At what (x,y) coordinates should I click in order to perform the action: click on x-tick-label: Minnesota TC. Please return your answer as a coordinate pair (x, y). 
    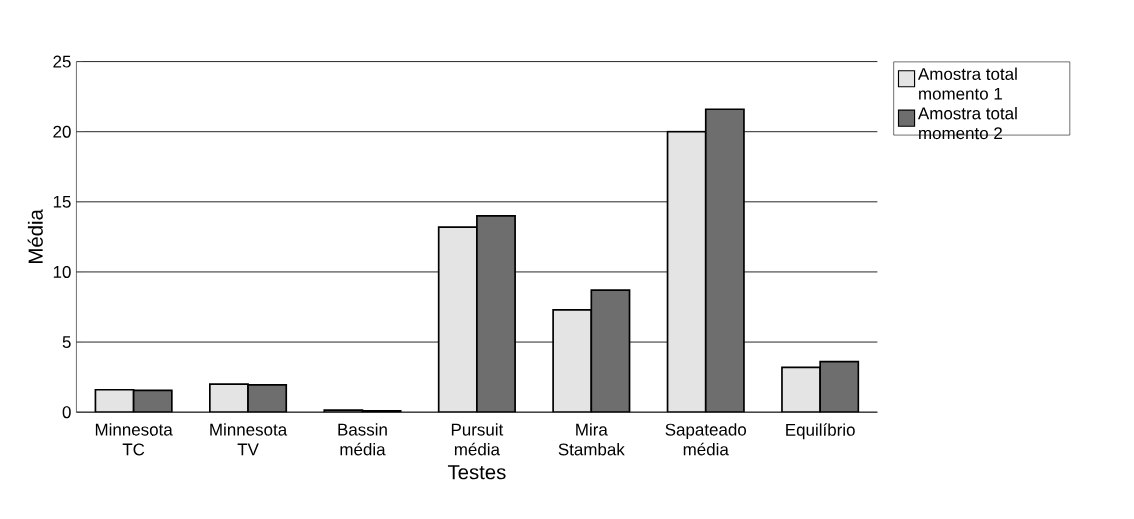
    Looking at the image, I should click on (134, 439).